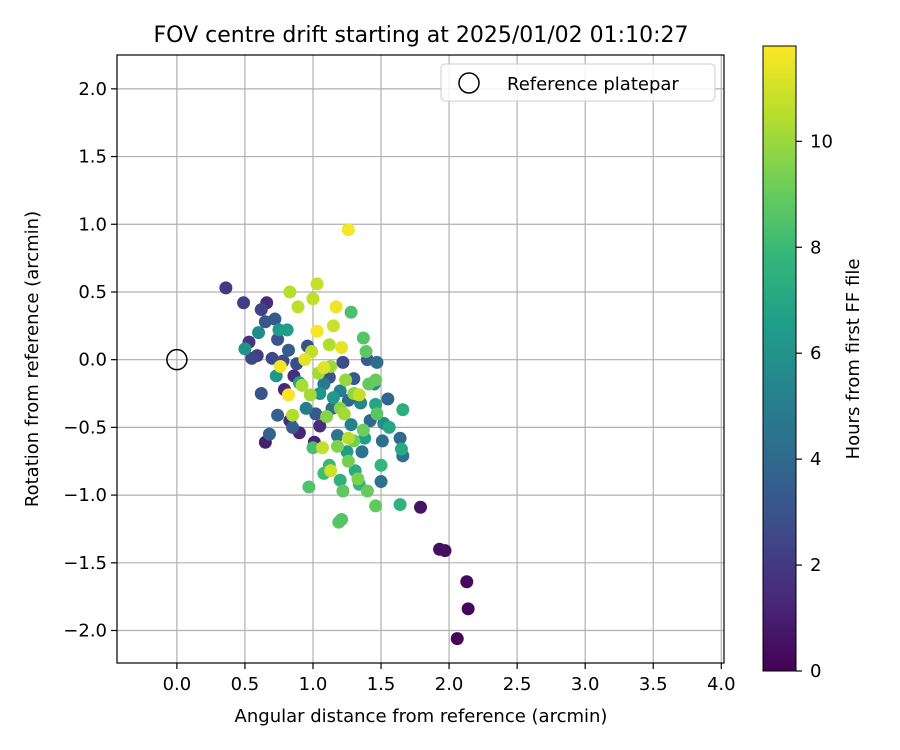 This screenshot has height=750, width=900. I want to click on colorbar-tick-label: 4, so click(815, 459).